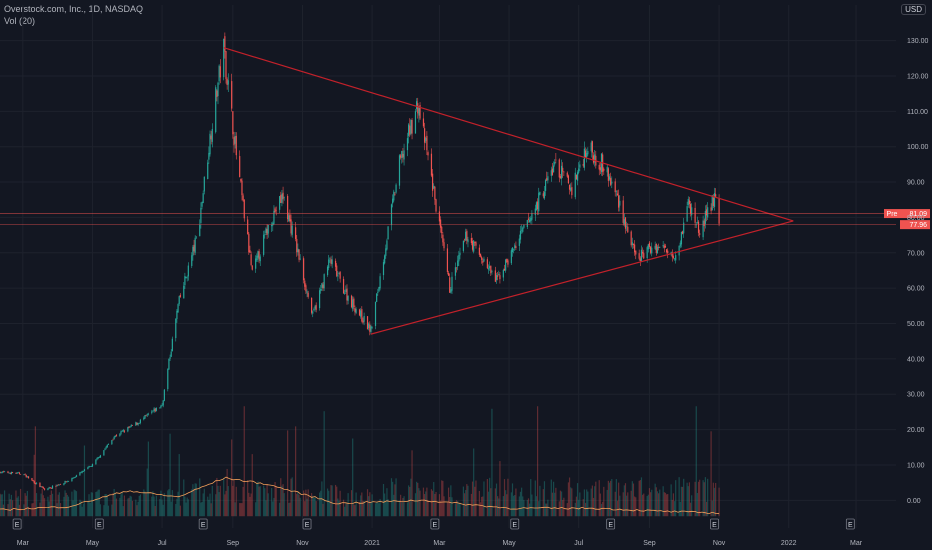 Image resolution: width=932 pixels, height=550 pixels. Describe the element at coordinates (913, 9) in the screenshot. I see `currency-selector: USD` at that location.